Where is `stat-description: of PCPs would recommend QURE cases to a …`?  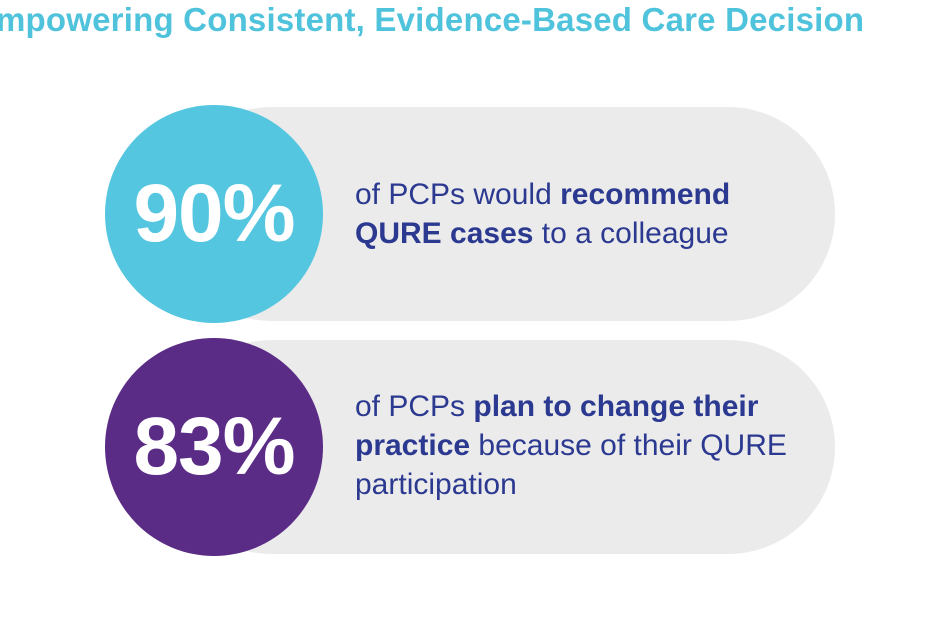
stat-description: of PCPs would recommend QURE cases to a … is located at coordinates (575, 214).